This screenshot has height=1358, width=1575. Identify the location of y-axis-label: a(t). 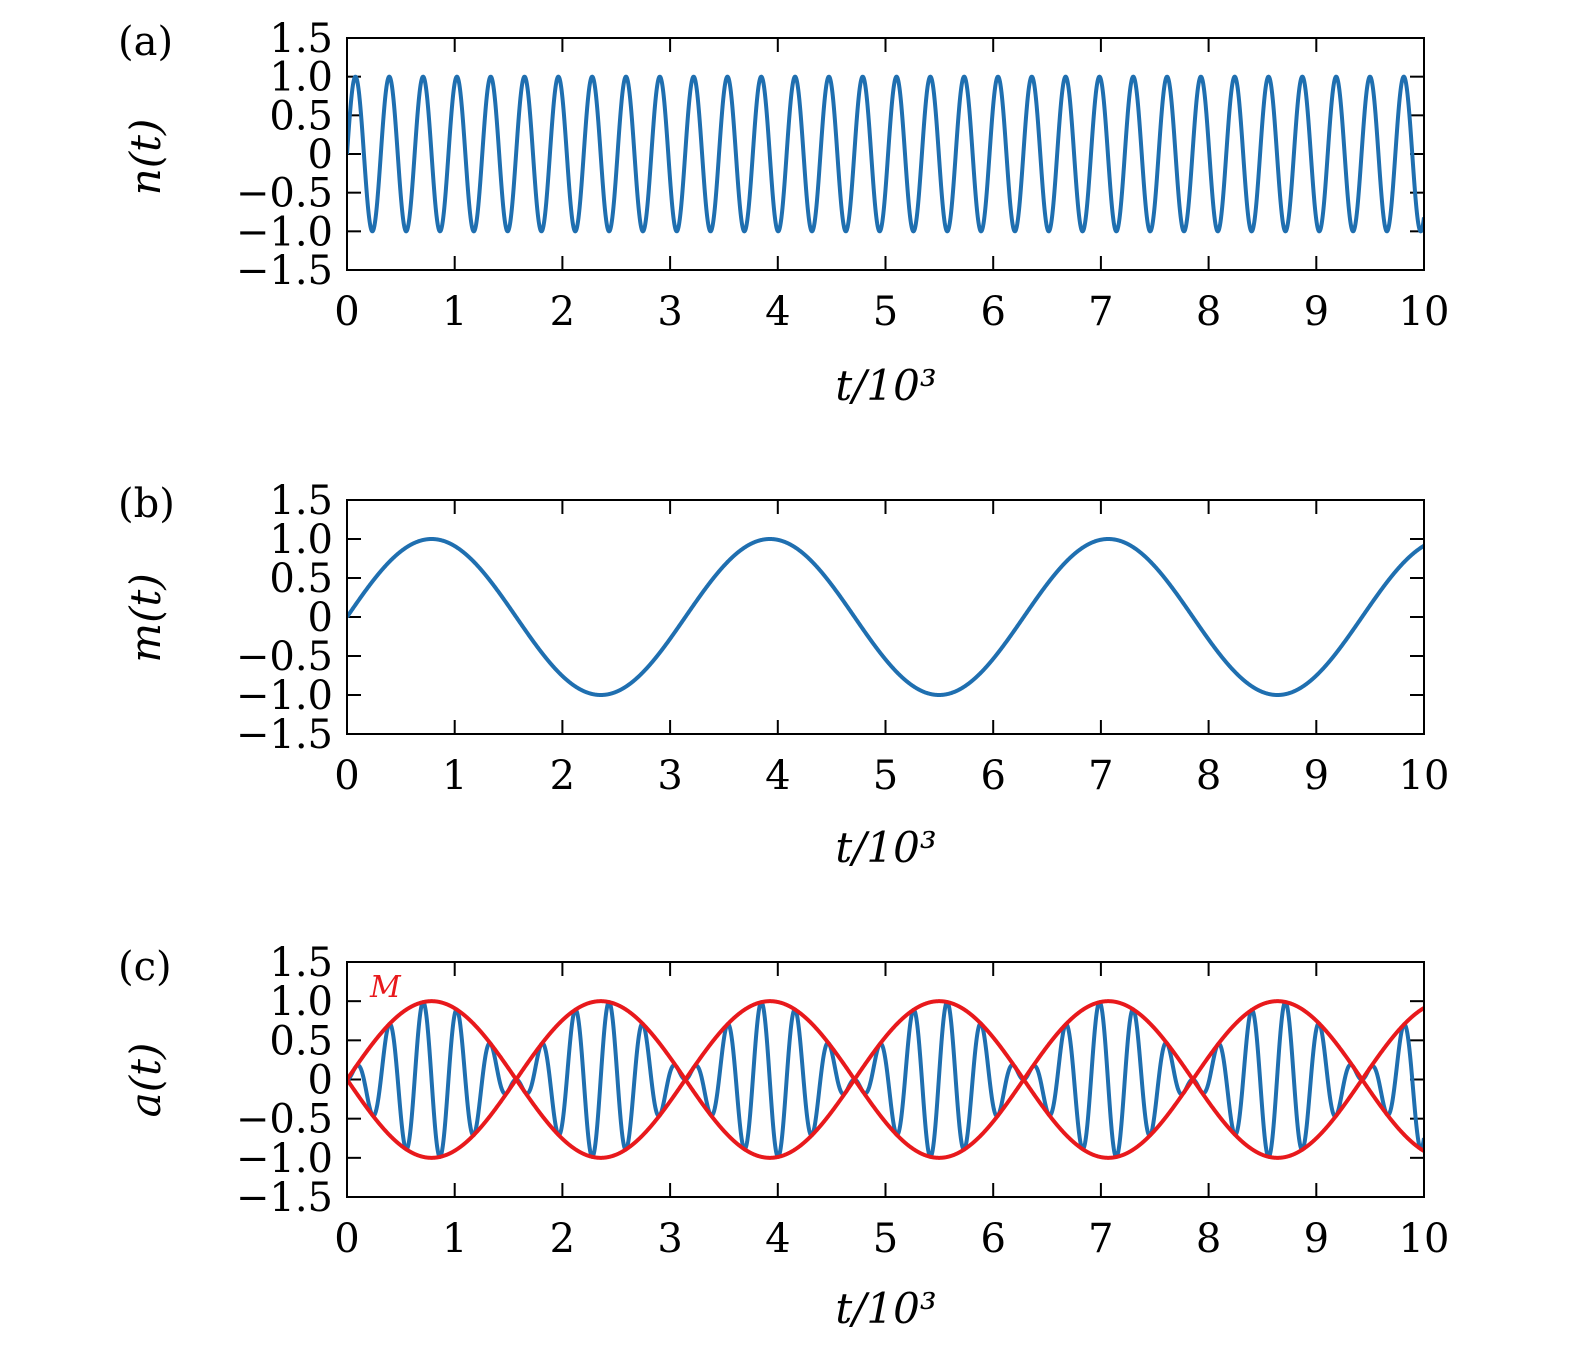
(145, 1080).